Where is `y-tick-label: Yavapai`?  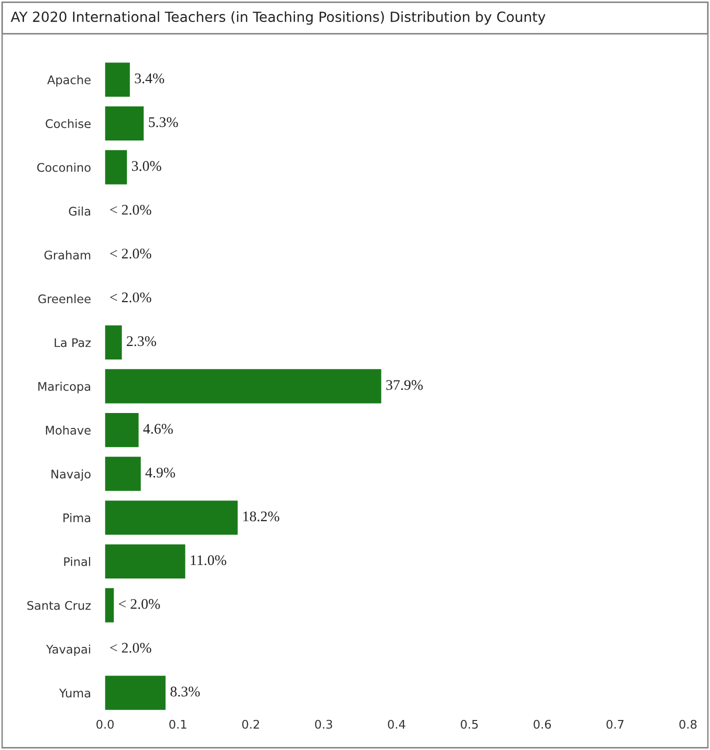 y-tick-label: Yavapai is located at coordinates (68, 650).